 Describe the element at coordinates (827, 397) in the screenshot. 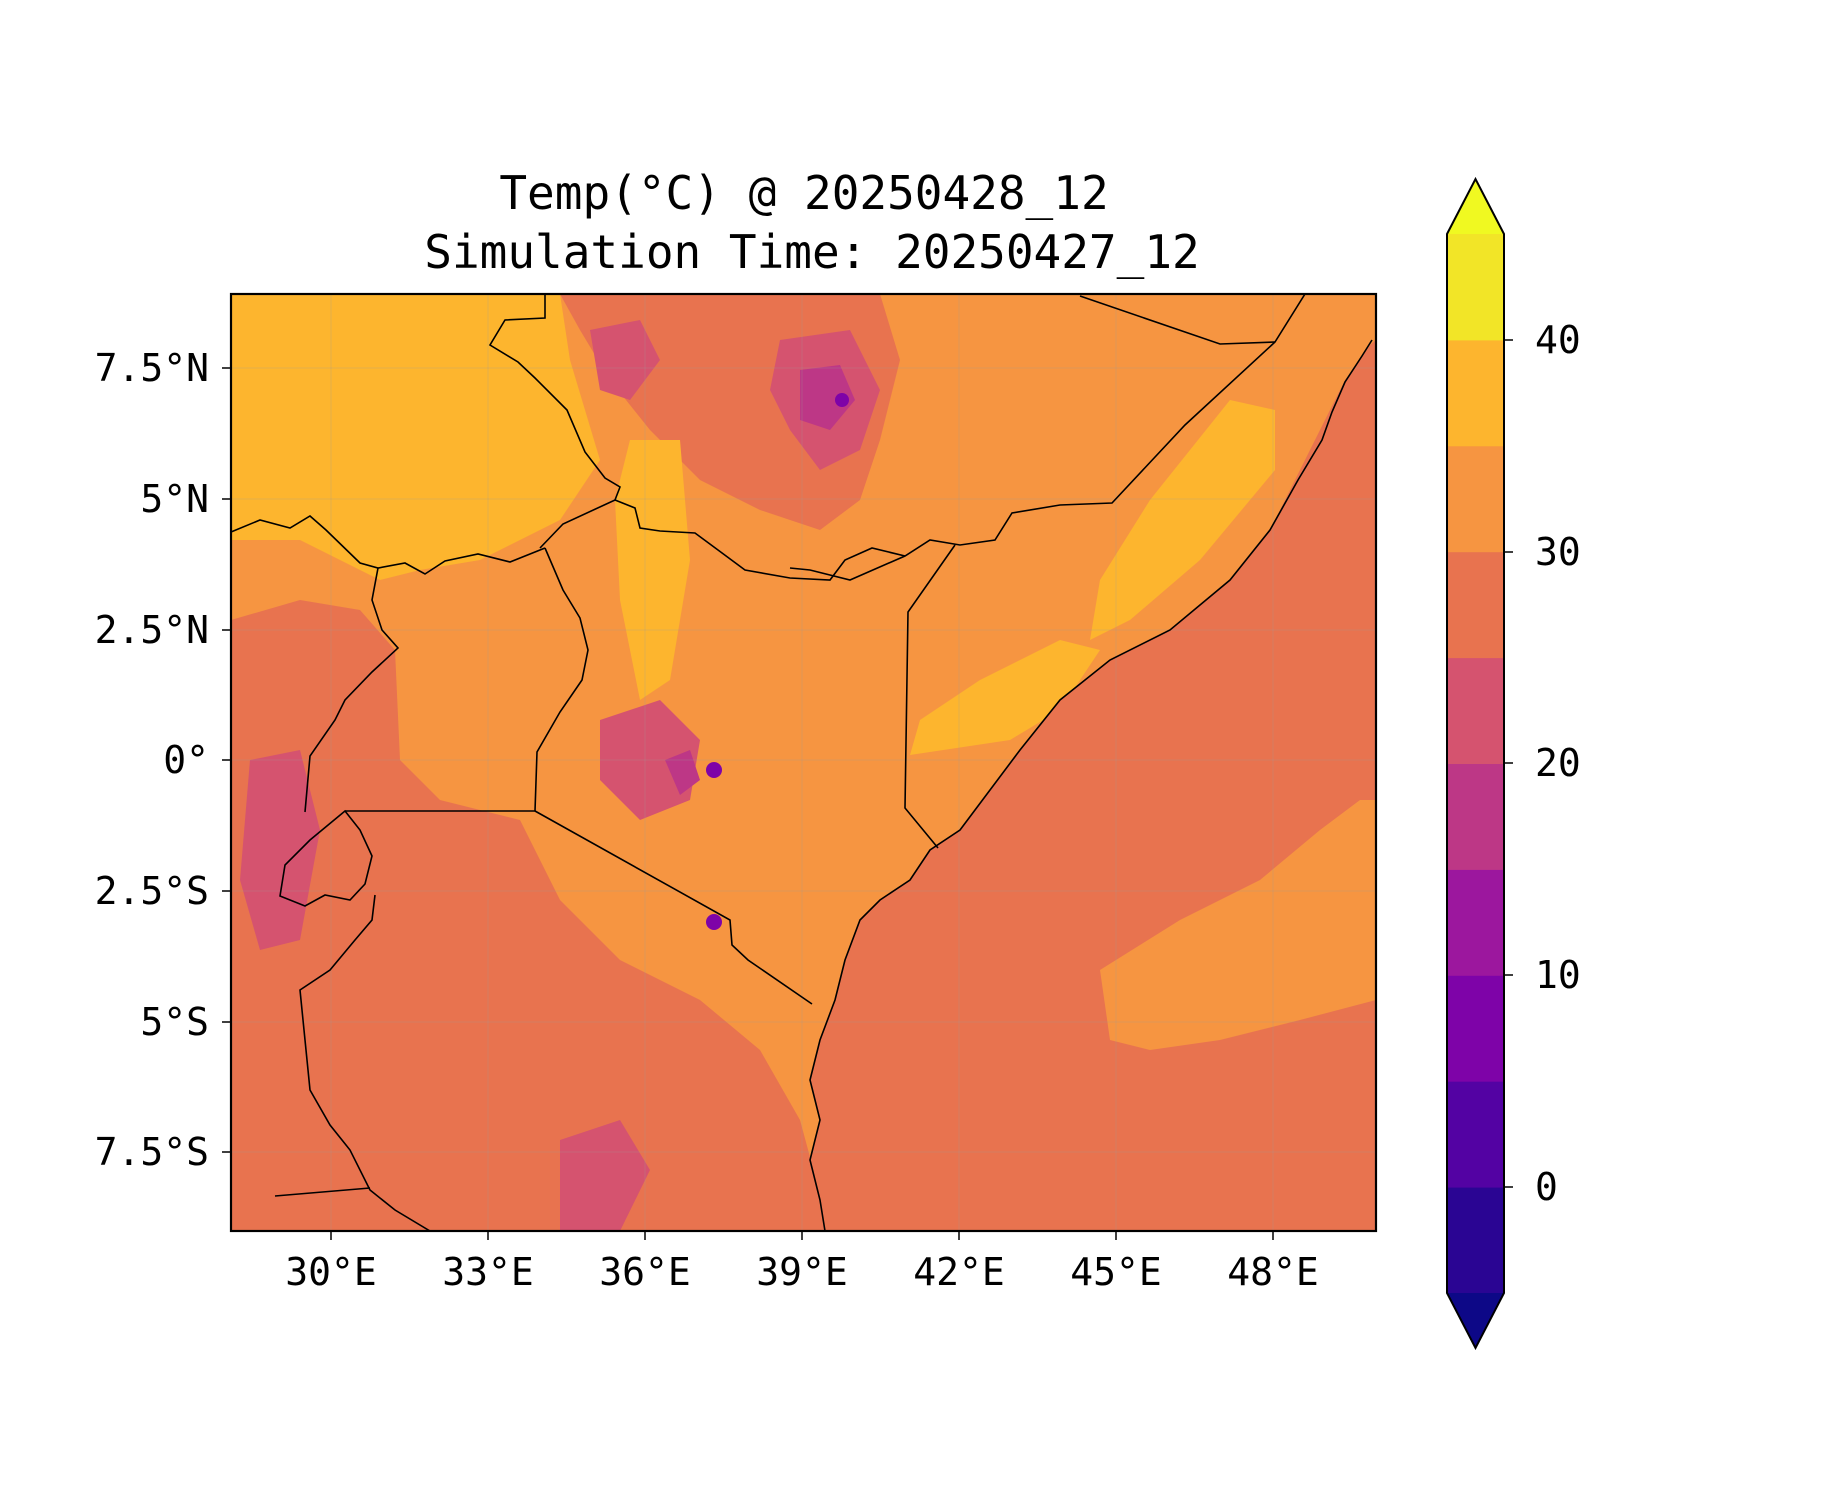

I see `temp-region-15-20-ethiopia` at that location.